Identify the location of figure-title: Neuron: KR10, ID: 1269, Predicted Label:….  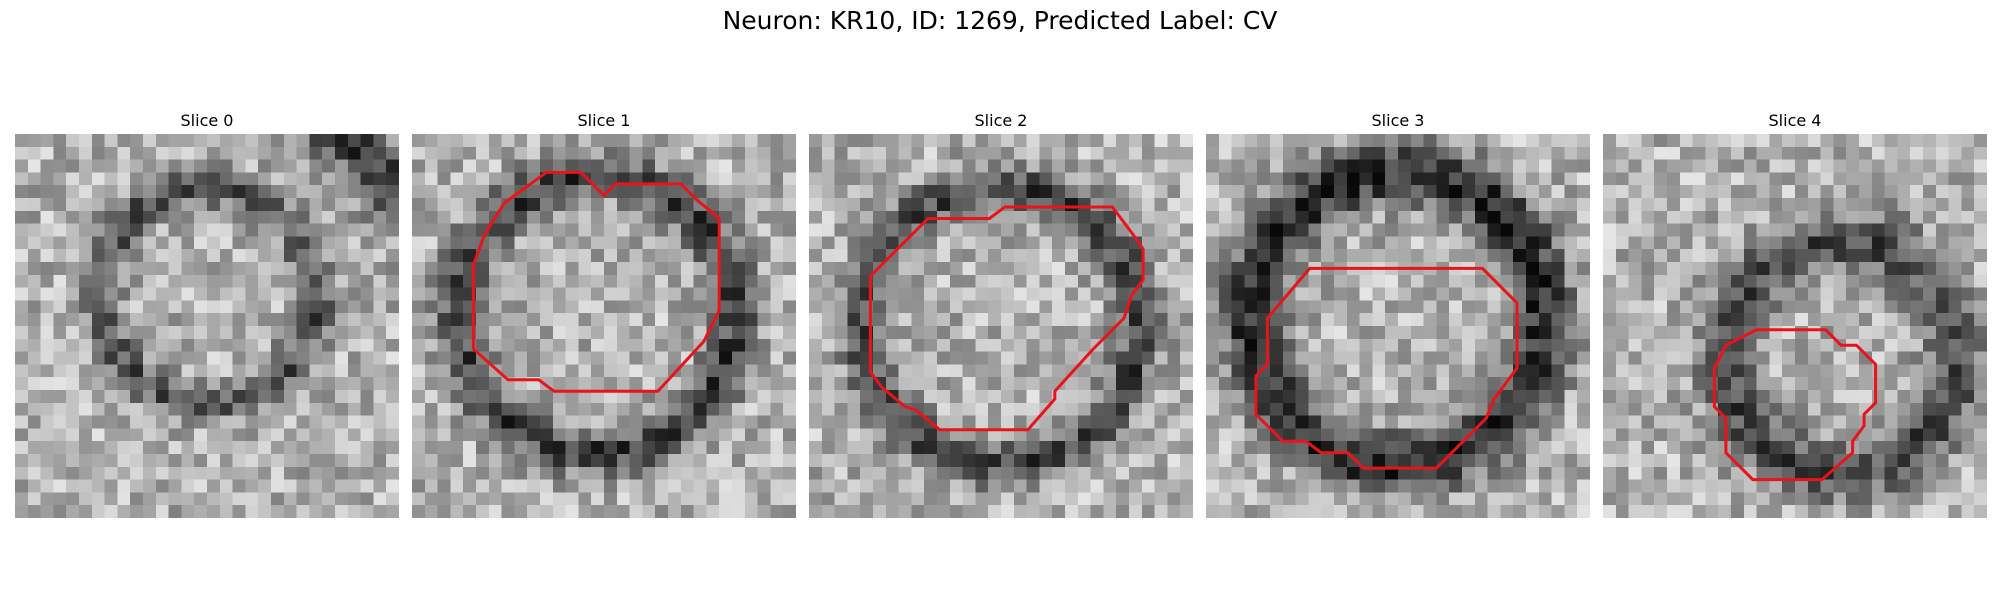
(1000, 20).